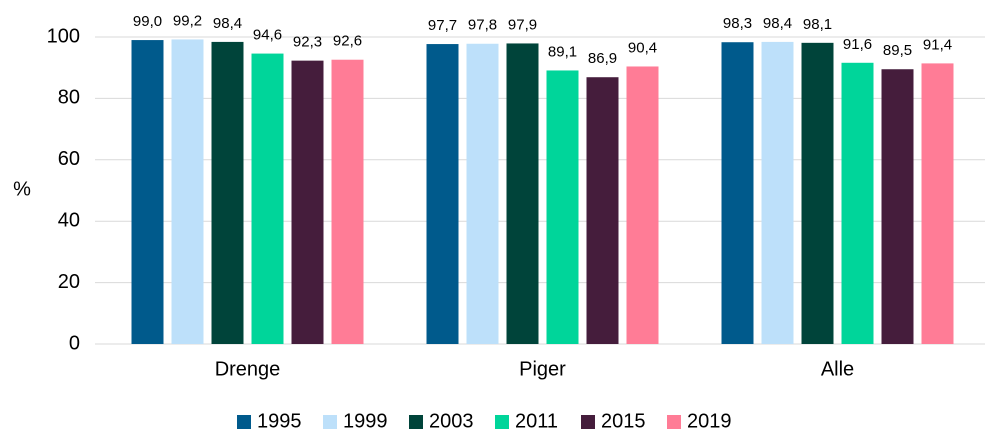  What do you see at coordinates (63, 36) in the screenshot?
I see `y-tick-label: 100` at bounding box center [63, 36].